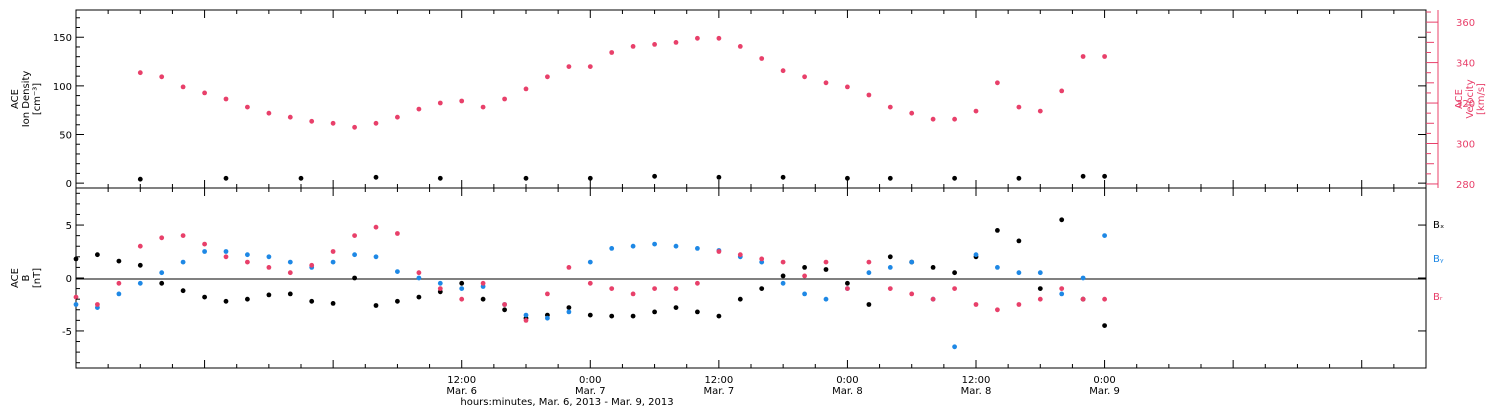 The image size is (1500, 410). Describe the element at coordinates (37, 278) in the screenshot. I see `bottom-left-ylabel-line3: [nT]` at that location.